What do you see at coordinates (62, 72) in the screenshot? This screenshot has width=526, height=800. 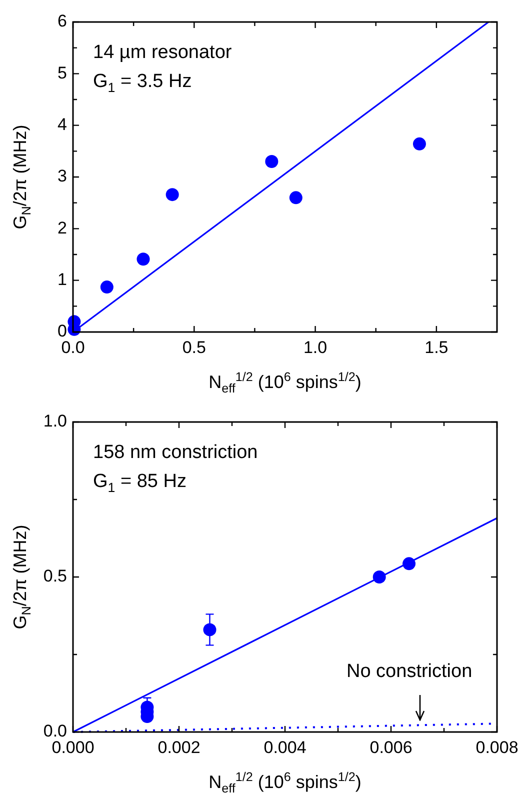 I see `y-tick-label: 5` at bounding box center [62, 72].